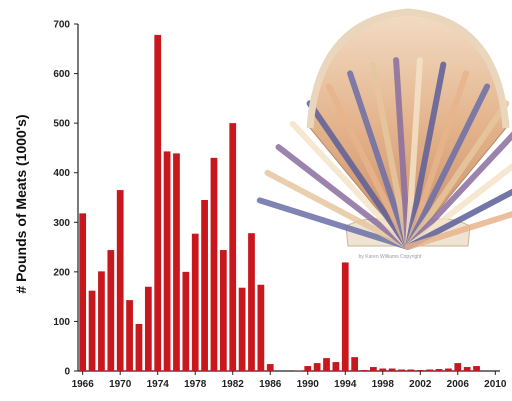 The image size is (512, 401). Describe the element at coordinates (92, 330) in the screenshot. I see `bar-1967` at that location.